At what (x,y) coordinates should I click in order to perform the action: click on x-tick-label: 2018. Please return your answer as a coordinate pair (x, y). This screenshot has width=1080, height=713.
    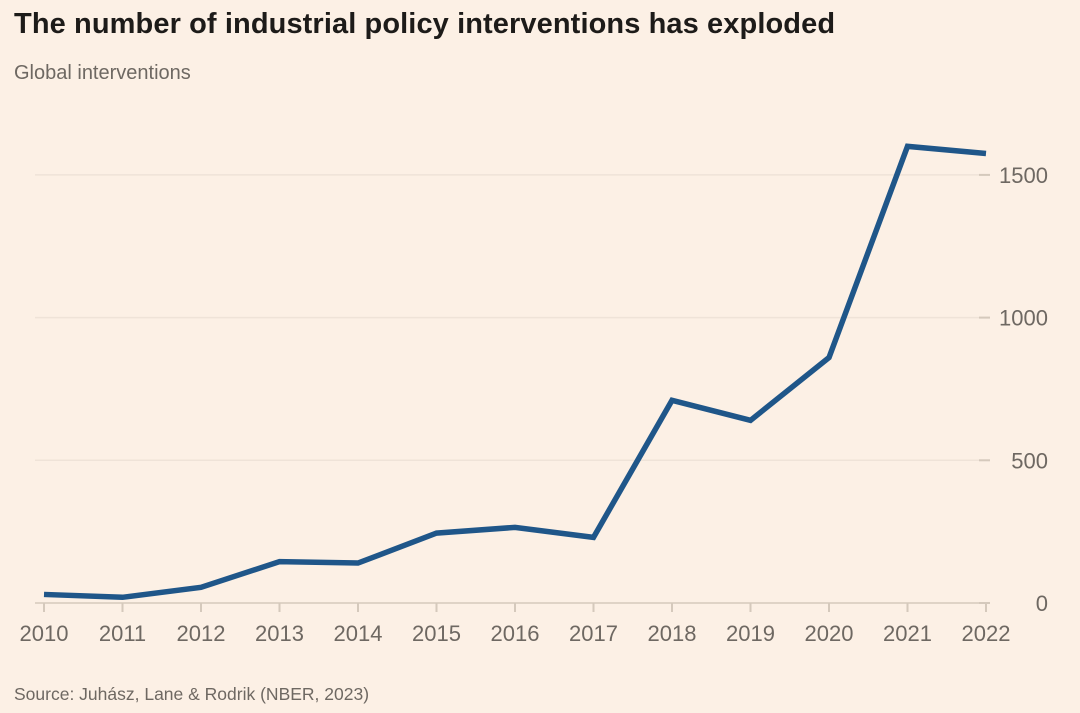
    Looking at the image, I should click on (672, 633).